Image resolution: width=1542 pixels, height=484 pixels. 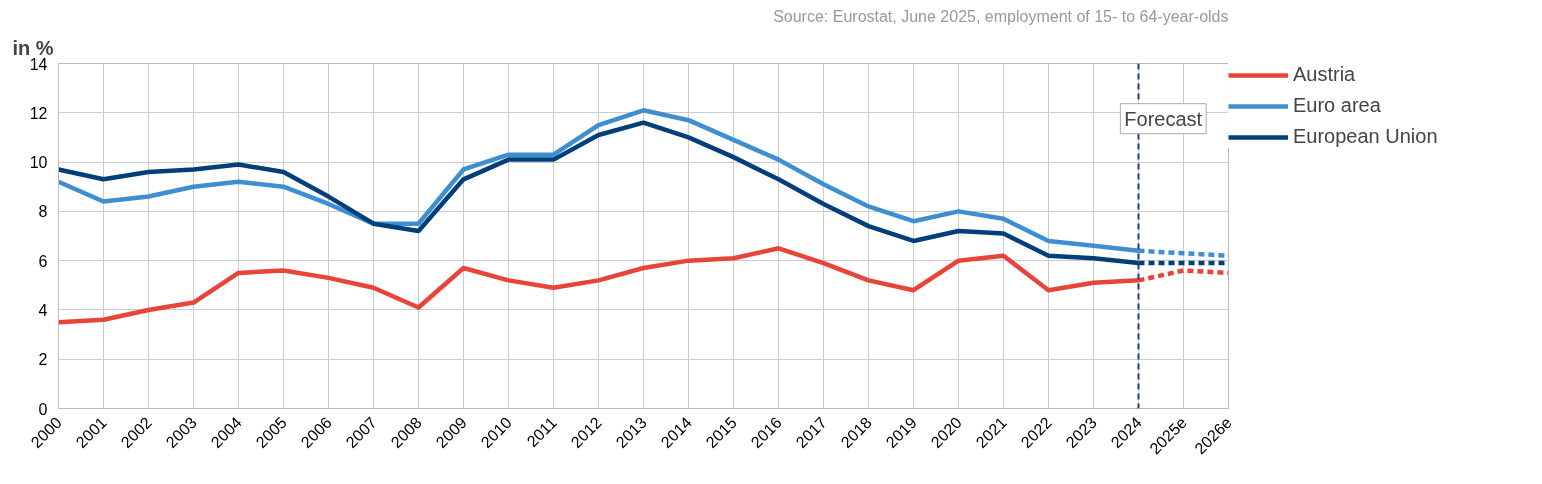 What do you see at coordinates (43, 261) in the screenshot?
I see `y-tick-label: 6` at bounding box center [43, 261].